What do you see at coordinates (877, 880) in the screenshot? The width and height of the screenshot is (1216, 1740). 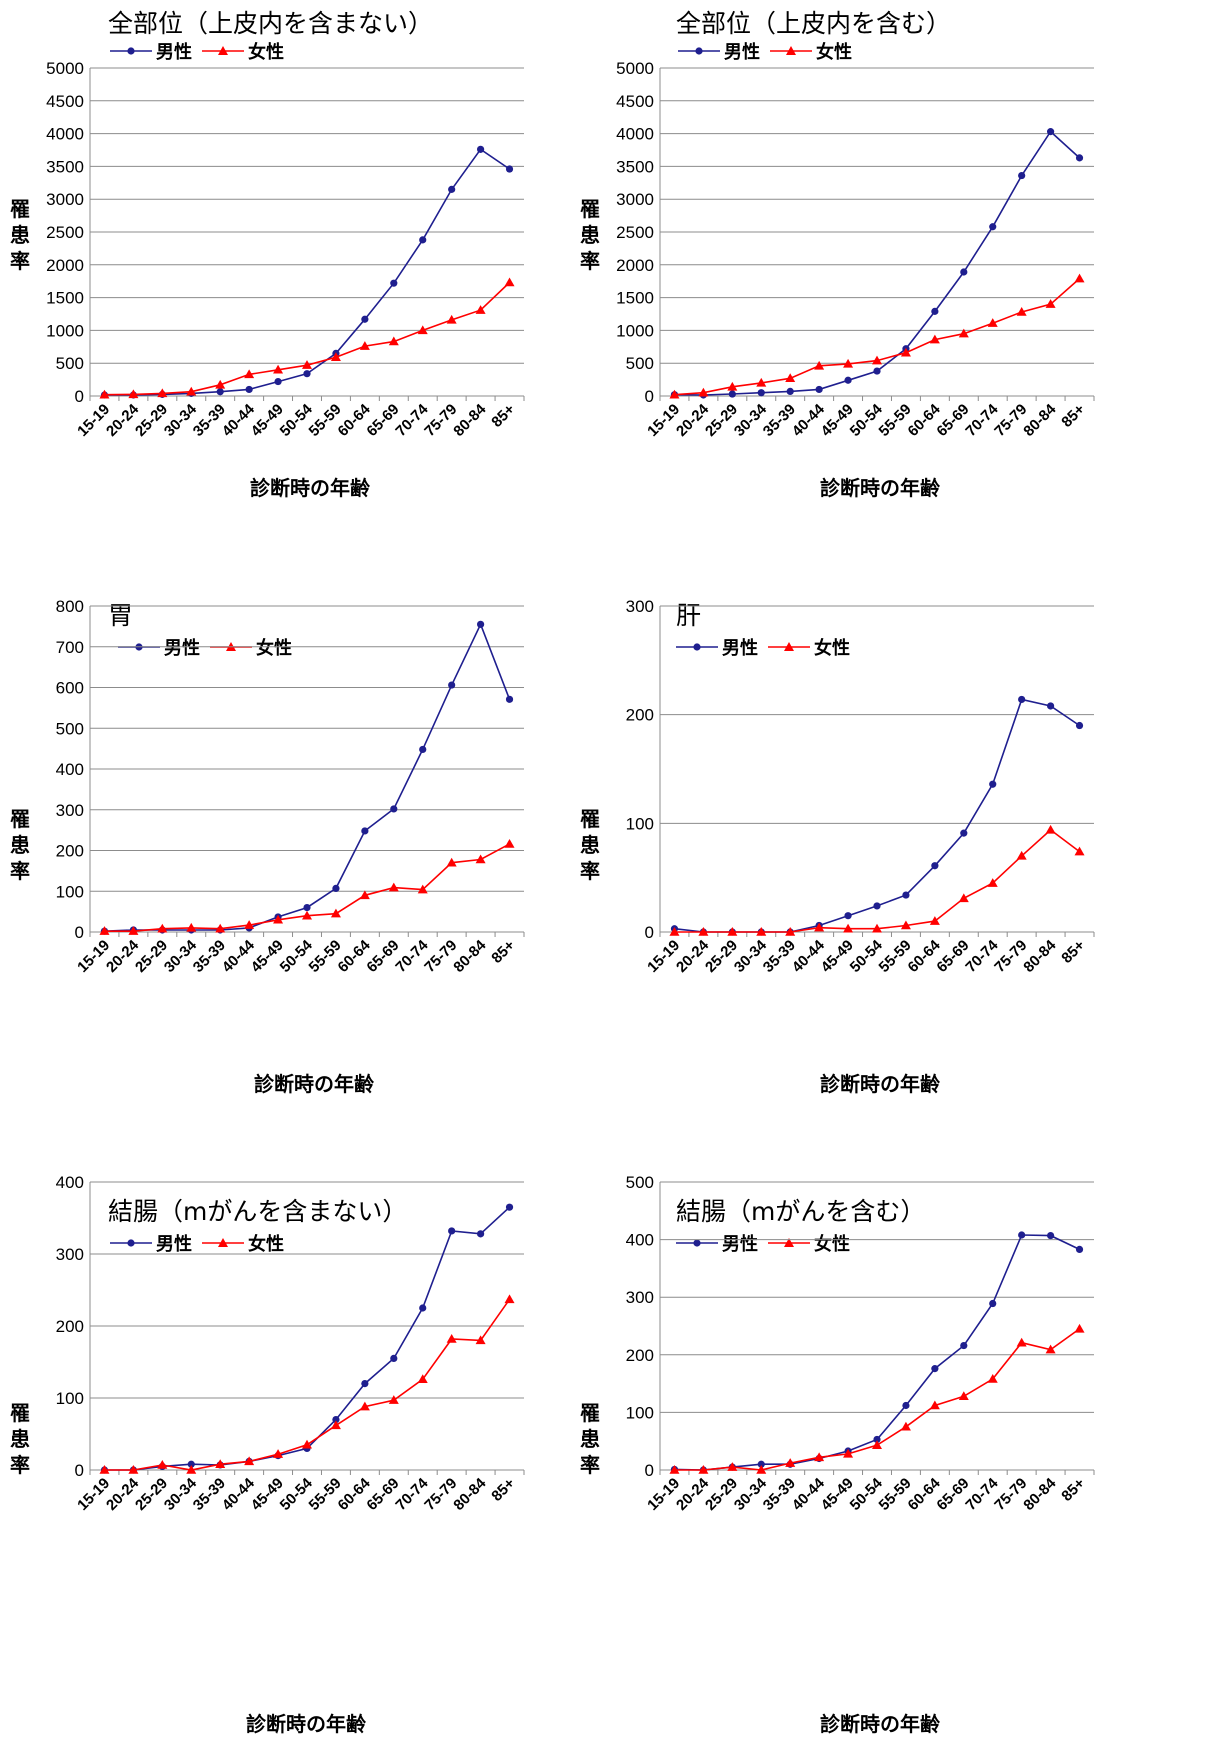 I see `series-line-female` at bounding box center [877, 880].